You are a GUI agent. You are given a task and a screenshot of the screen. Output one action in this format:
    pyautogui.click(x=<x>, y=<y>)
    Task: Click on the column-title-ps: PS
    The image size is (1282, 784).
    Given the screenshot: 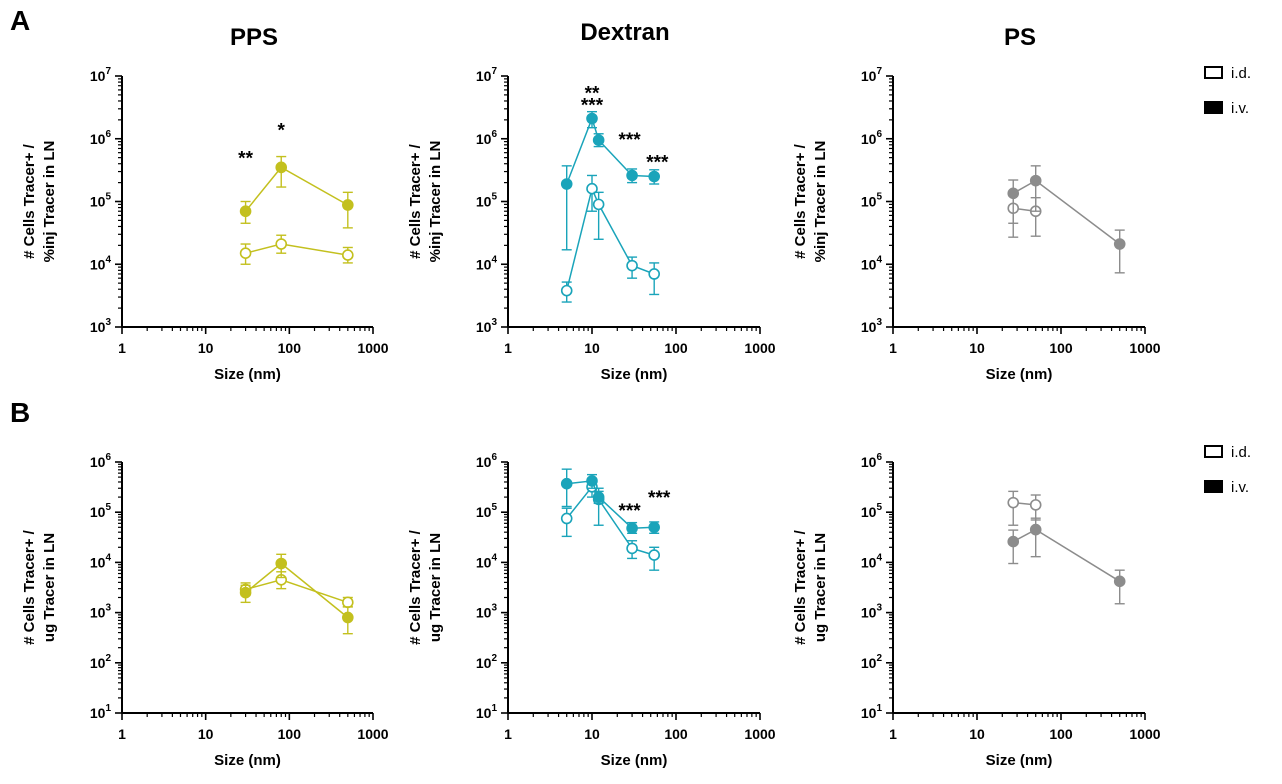 What is the action you would take?
    pyautogui.click(x=1020, y=37)
    